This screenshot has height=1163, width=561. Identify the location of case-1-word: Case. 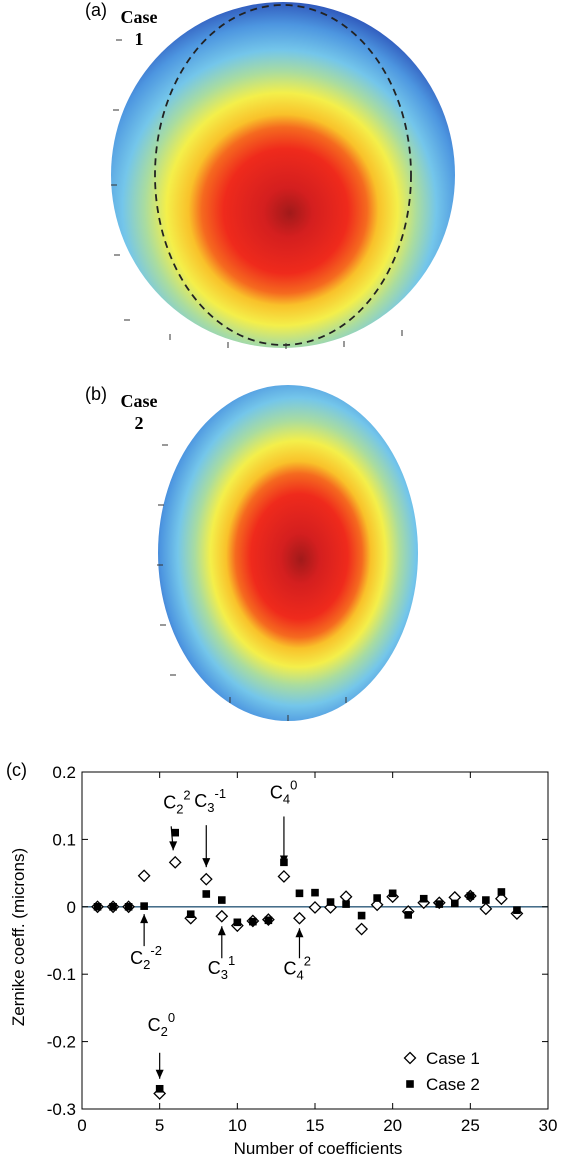
(139, 17).